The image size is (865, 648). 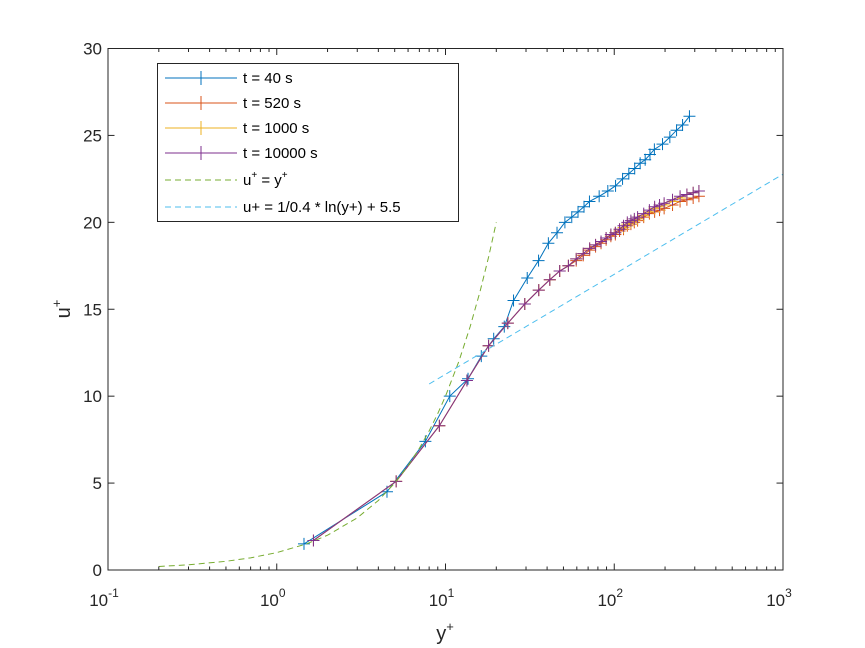 What do you see at coordinates (201, 78) in the screenshot?
I see `legend-marker-t40` at bounding box center [201, 78].